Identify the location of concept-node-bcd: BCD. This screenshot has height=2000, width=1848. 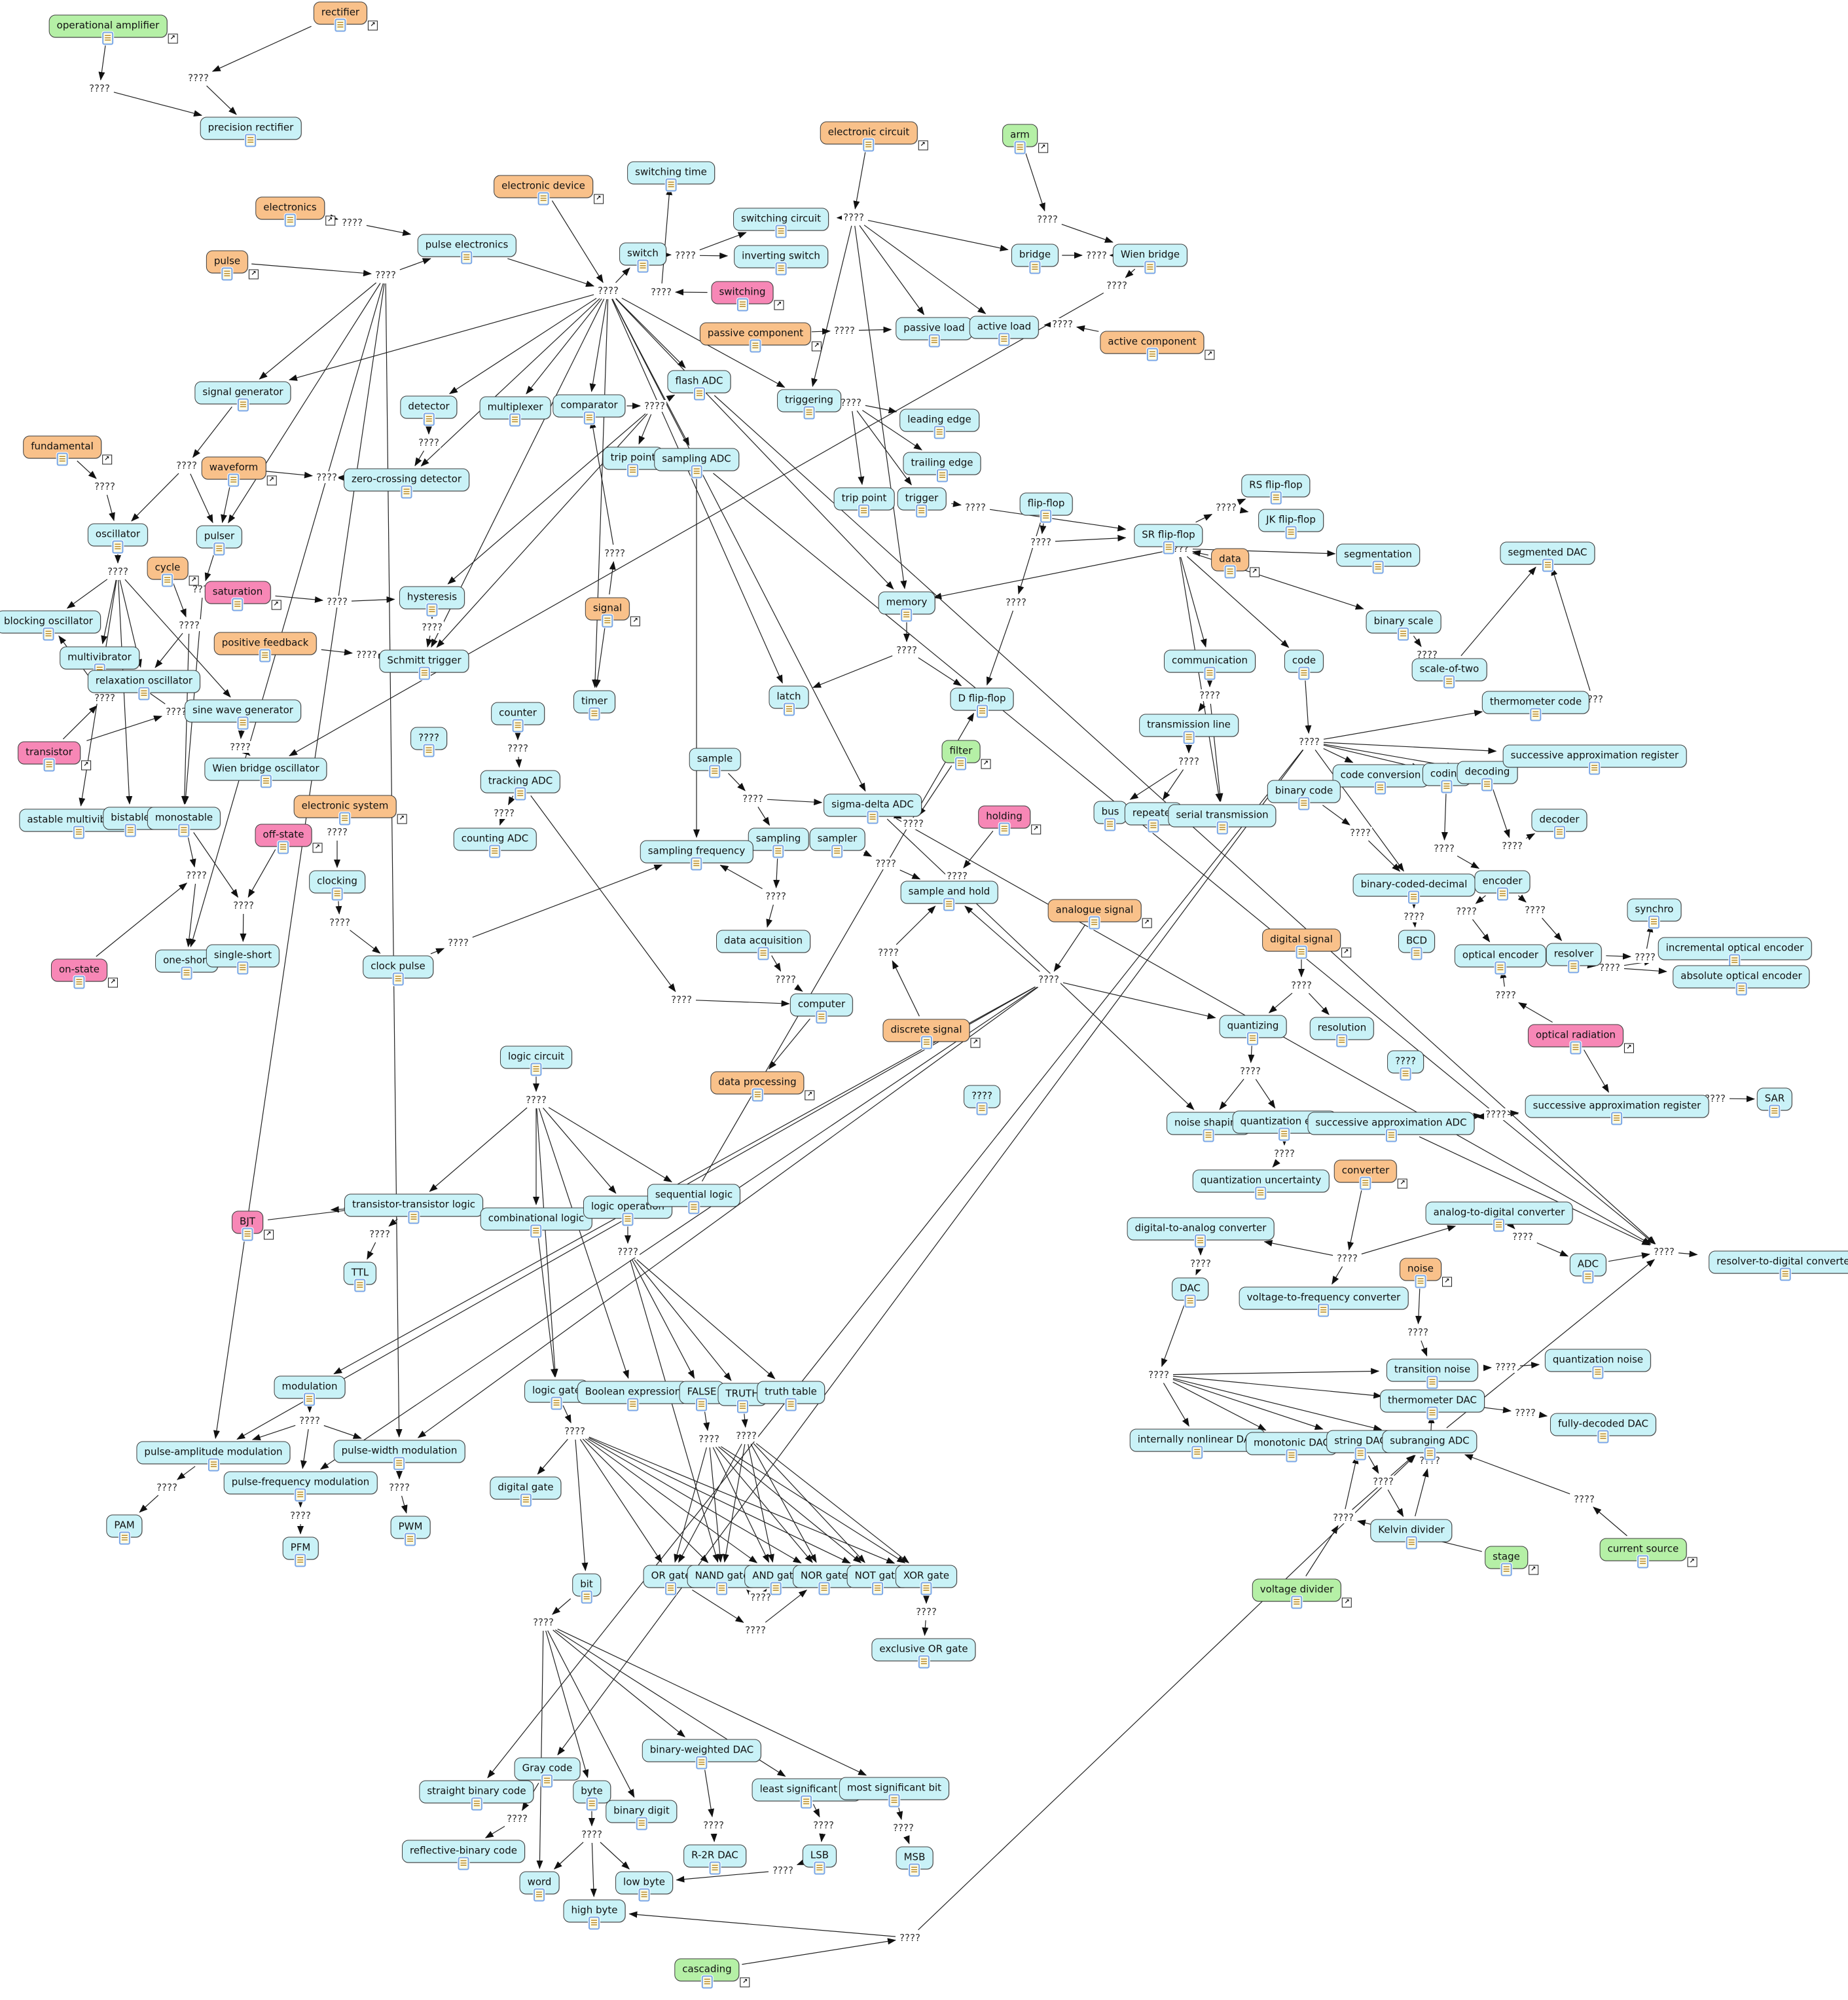
(1417, 945).